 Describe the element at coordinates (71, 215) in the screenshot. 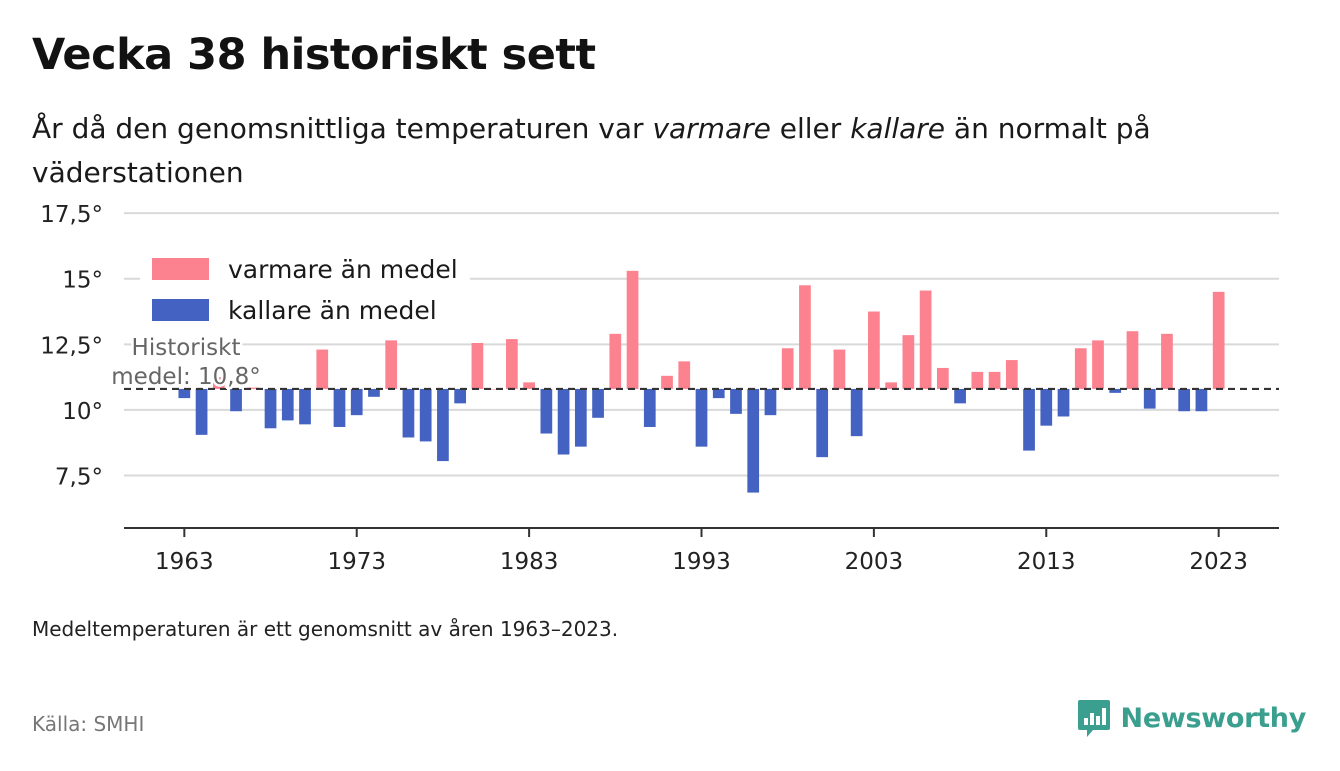

I see `y-tick-label: 17,5°` at that location.